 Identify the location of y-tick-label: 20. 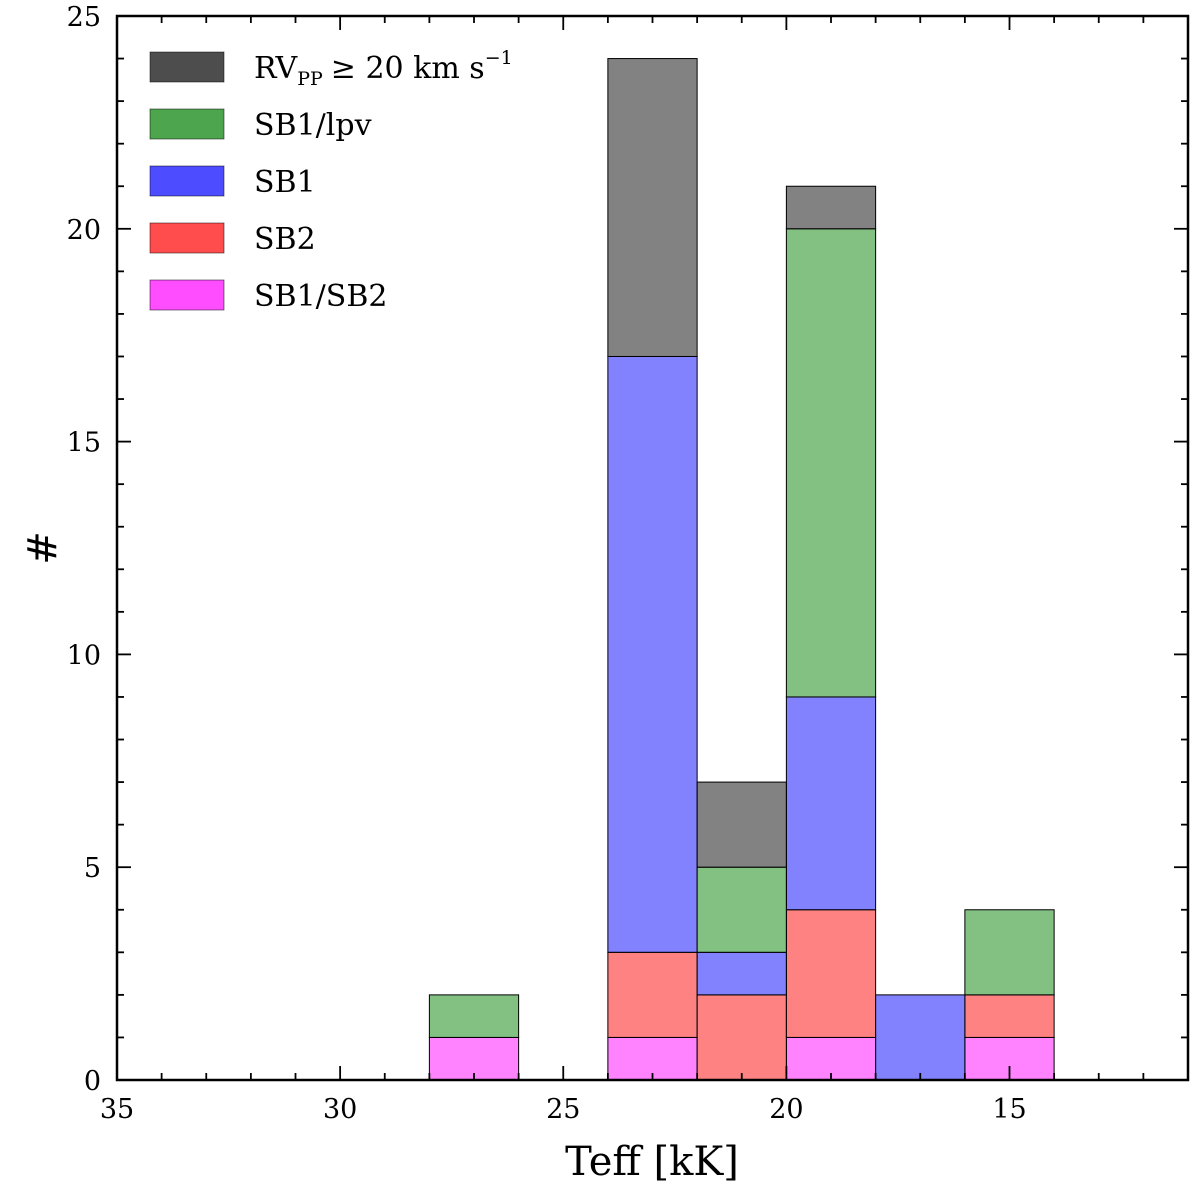
(84, 230).